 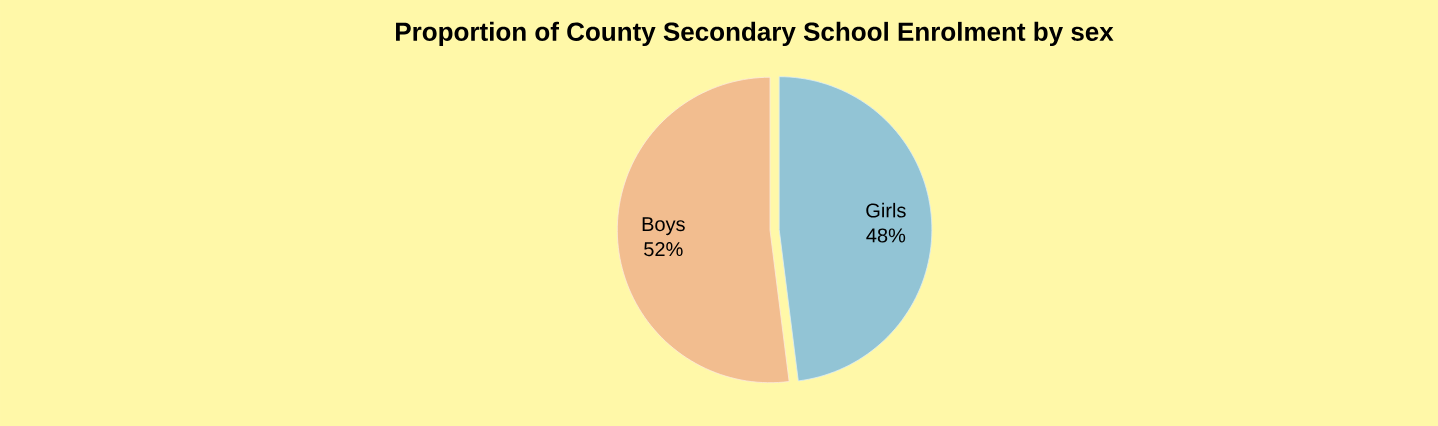 What do you see at coordinates (886, 235) in the screenshot?
I see `data-label: 48%` at bounding box center [886, 235].